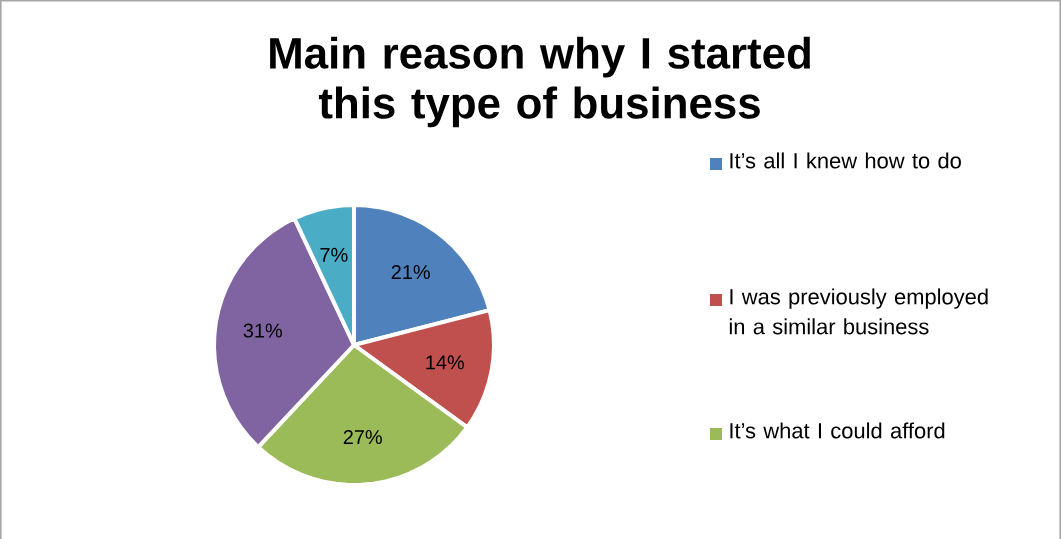 This screenshot has height=539, width=1061. I want to click on legend-label: It’s what I could afford, so click(837, 430).